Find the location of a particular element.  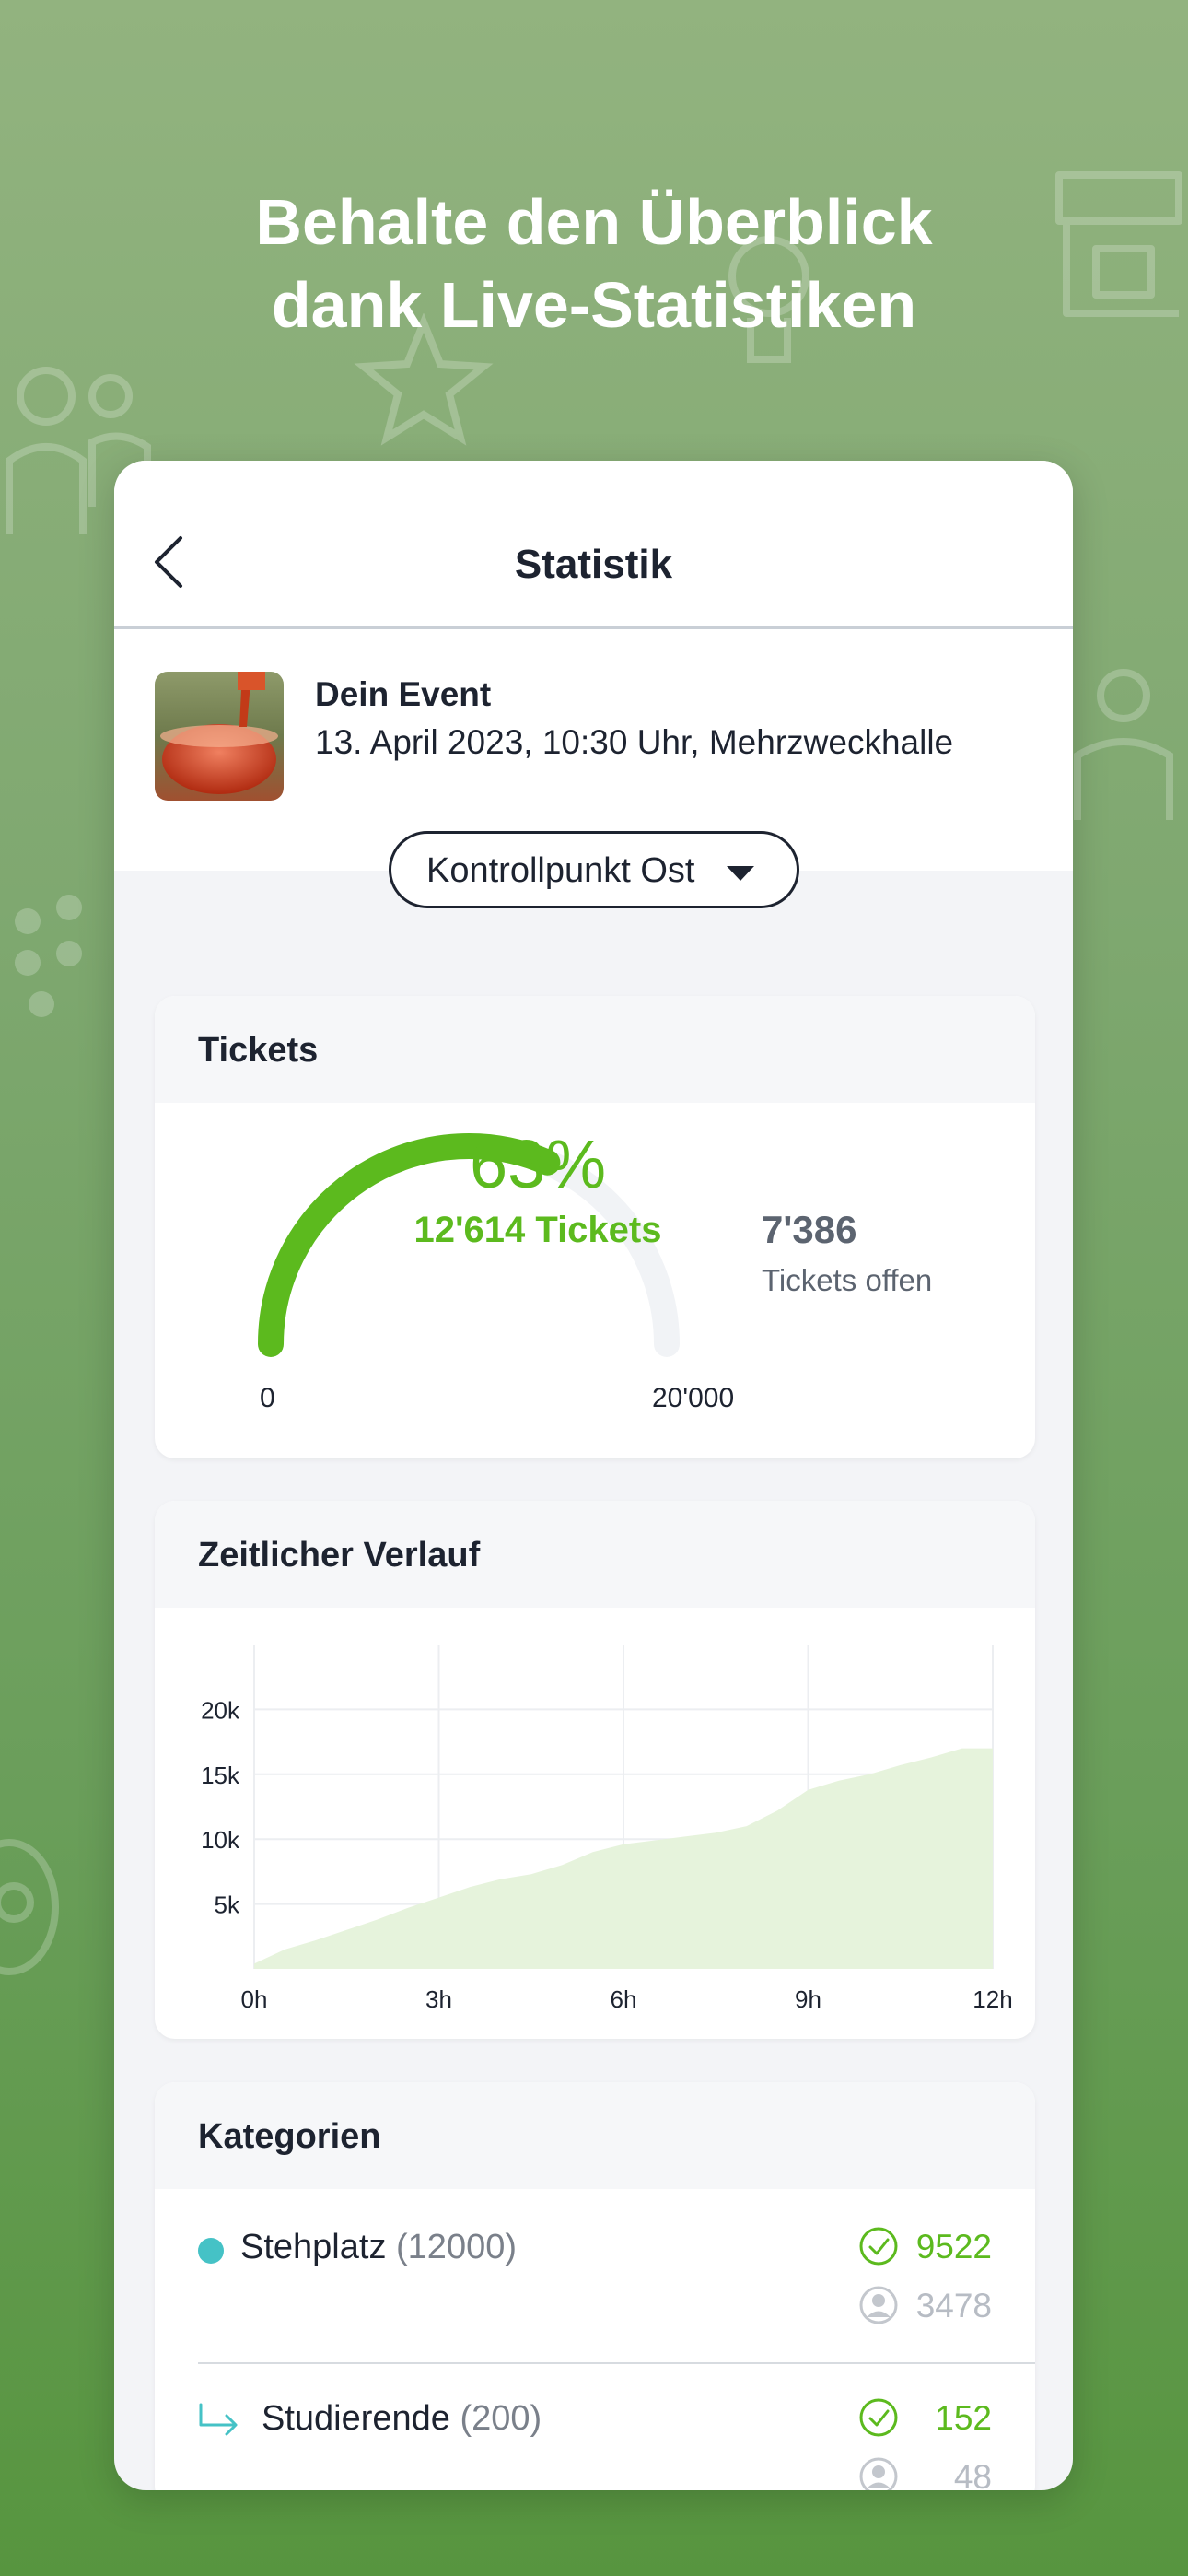

tickets-panel-header: Tickets is located at coordinates (595, 1049).